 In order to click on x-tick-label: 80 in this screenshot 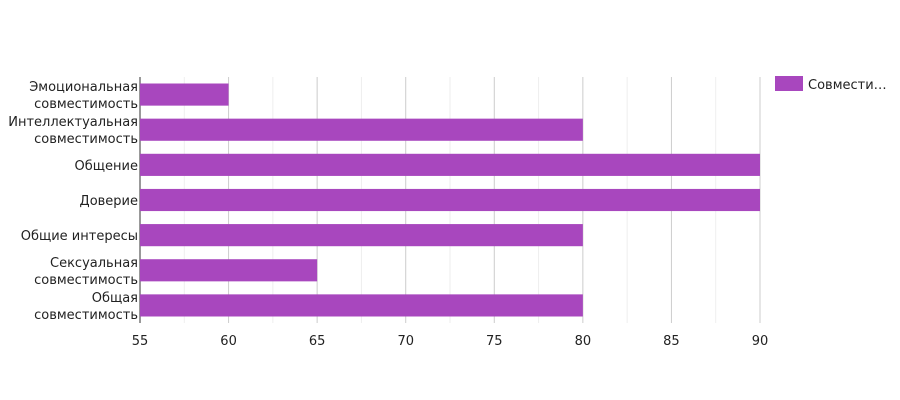, I will do `click(583, 341)`.